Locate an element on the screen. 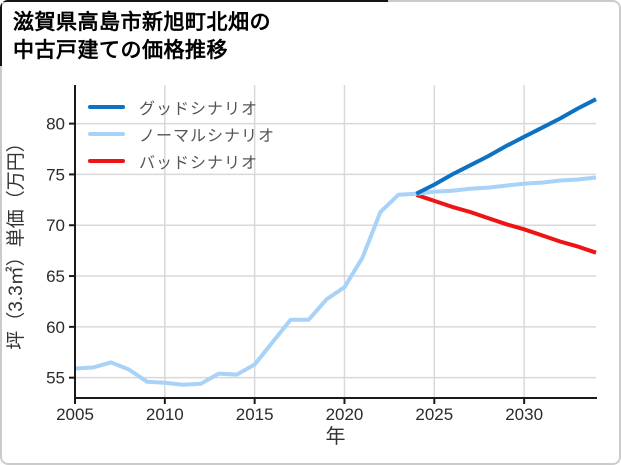 The height and width of the screenshot is (465, 621). tick-label-y: 60 is located at coordinates (55, 327).